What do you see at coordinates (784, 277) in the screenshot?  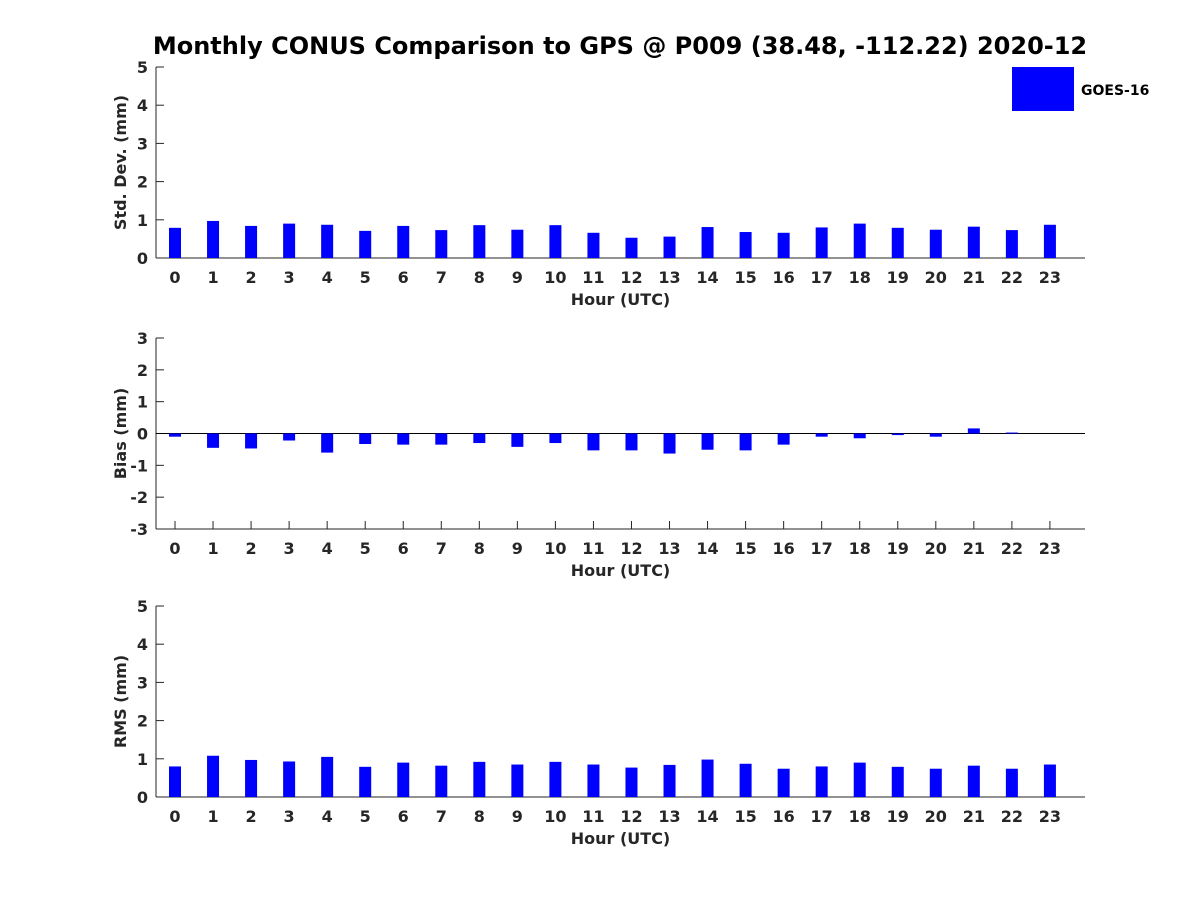 I see `x-tick-label: 16` at bounding box center [784, 277].